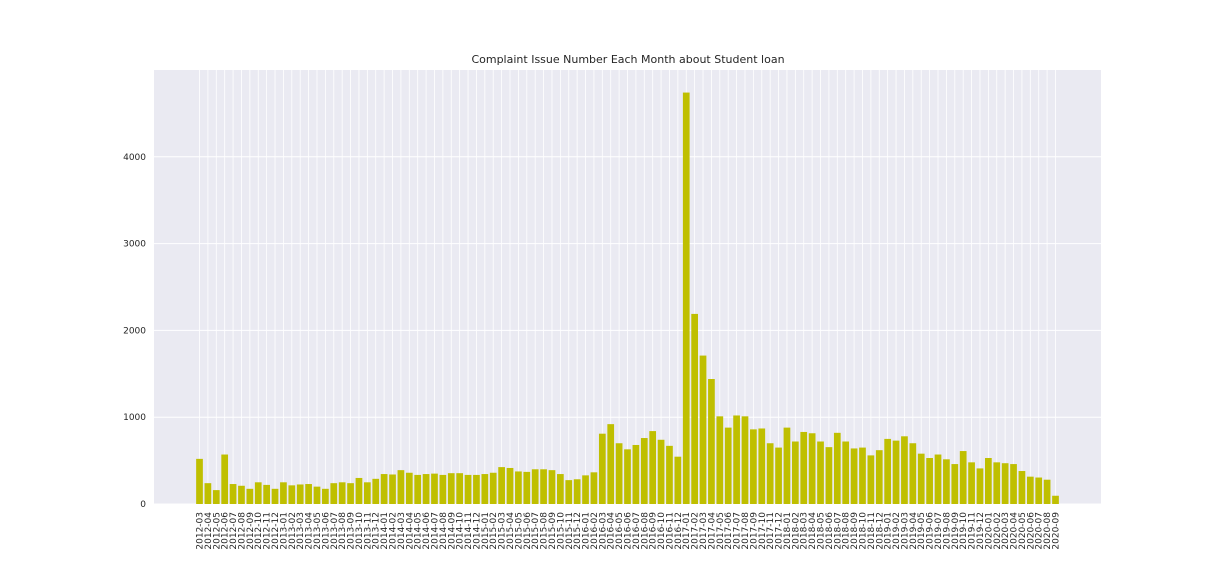  What do you see at coordinates (410, 531) in the screenshot?
I see `x-tick-label: 2014-04` at bounding box center [410, 531].